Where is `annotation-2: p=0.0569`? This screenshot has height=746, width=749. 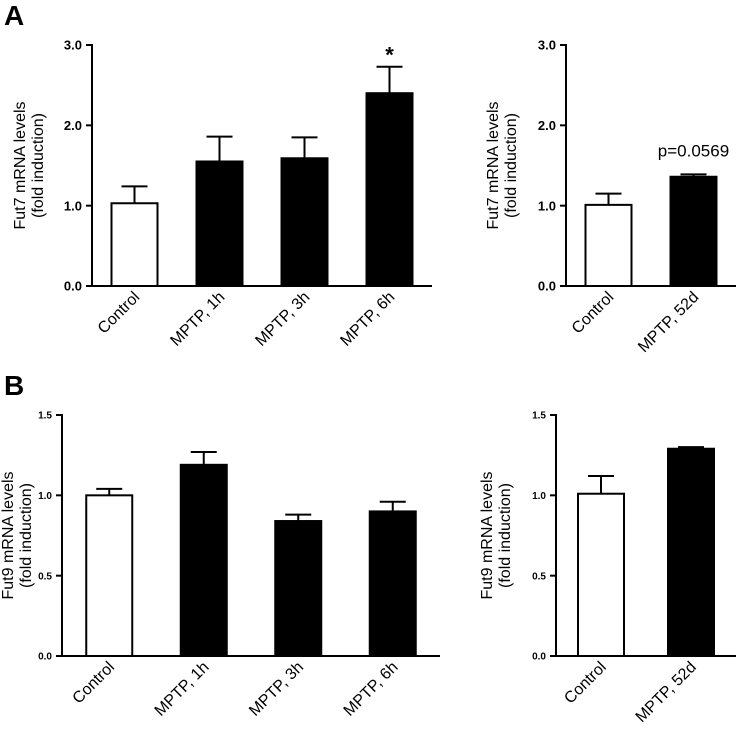
annotation-2: p=0.0569 is located at coordinates (693, 150).